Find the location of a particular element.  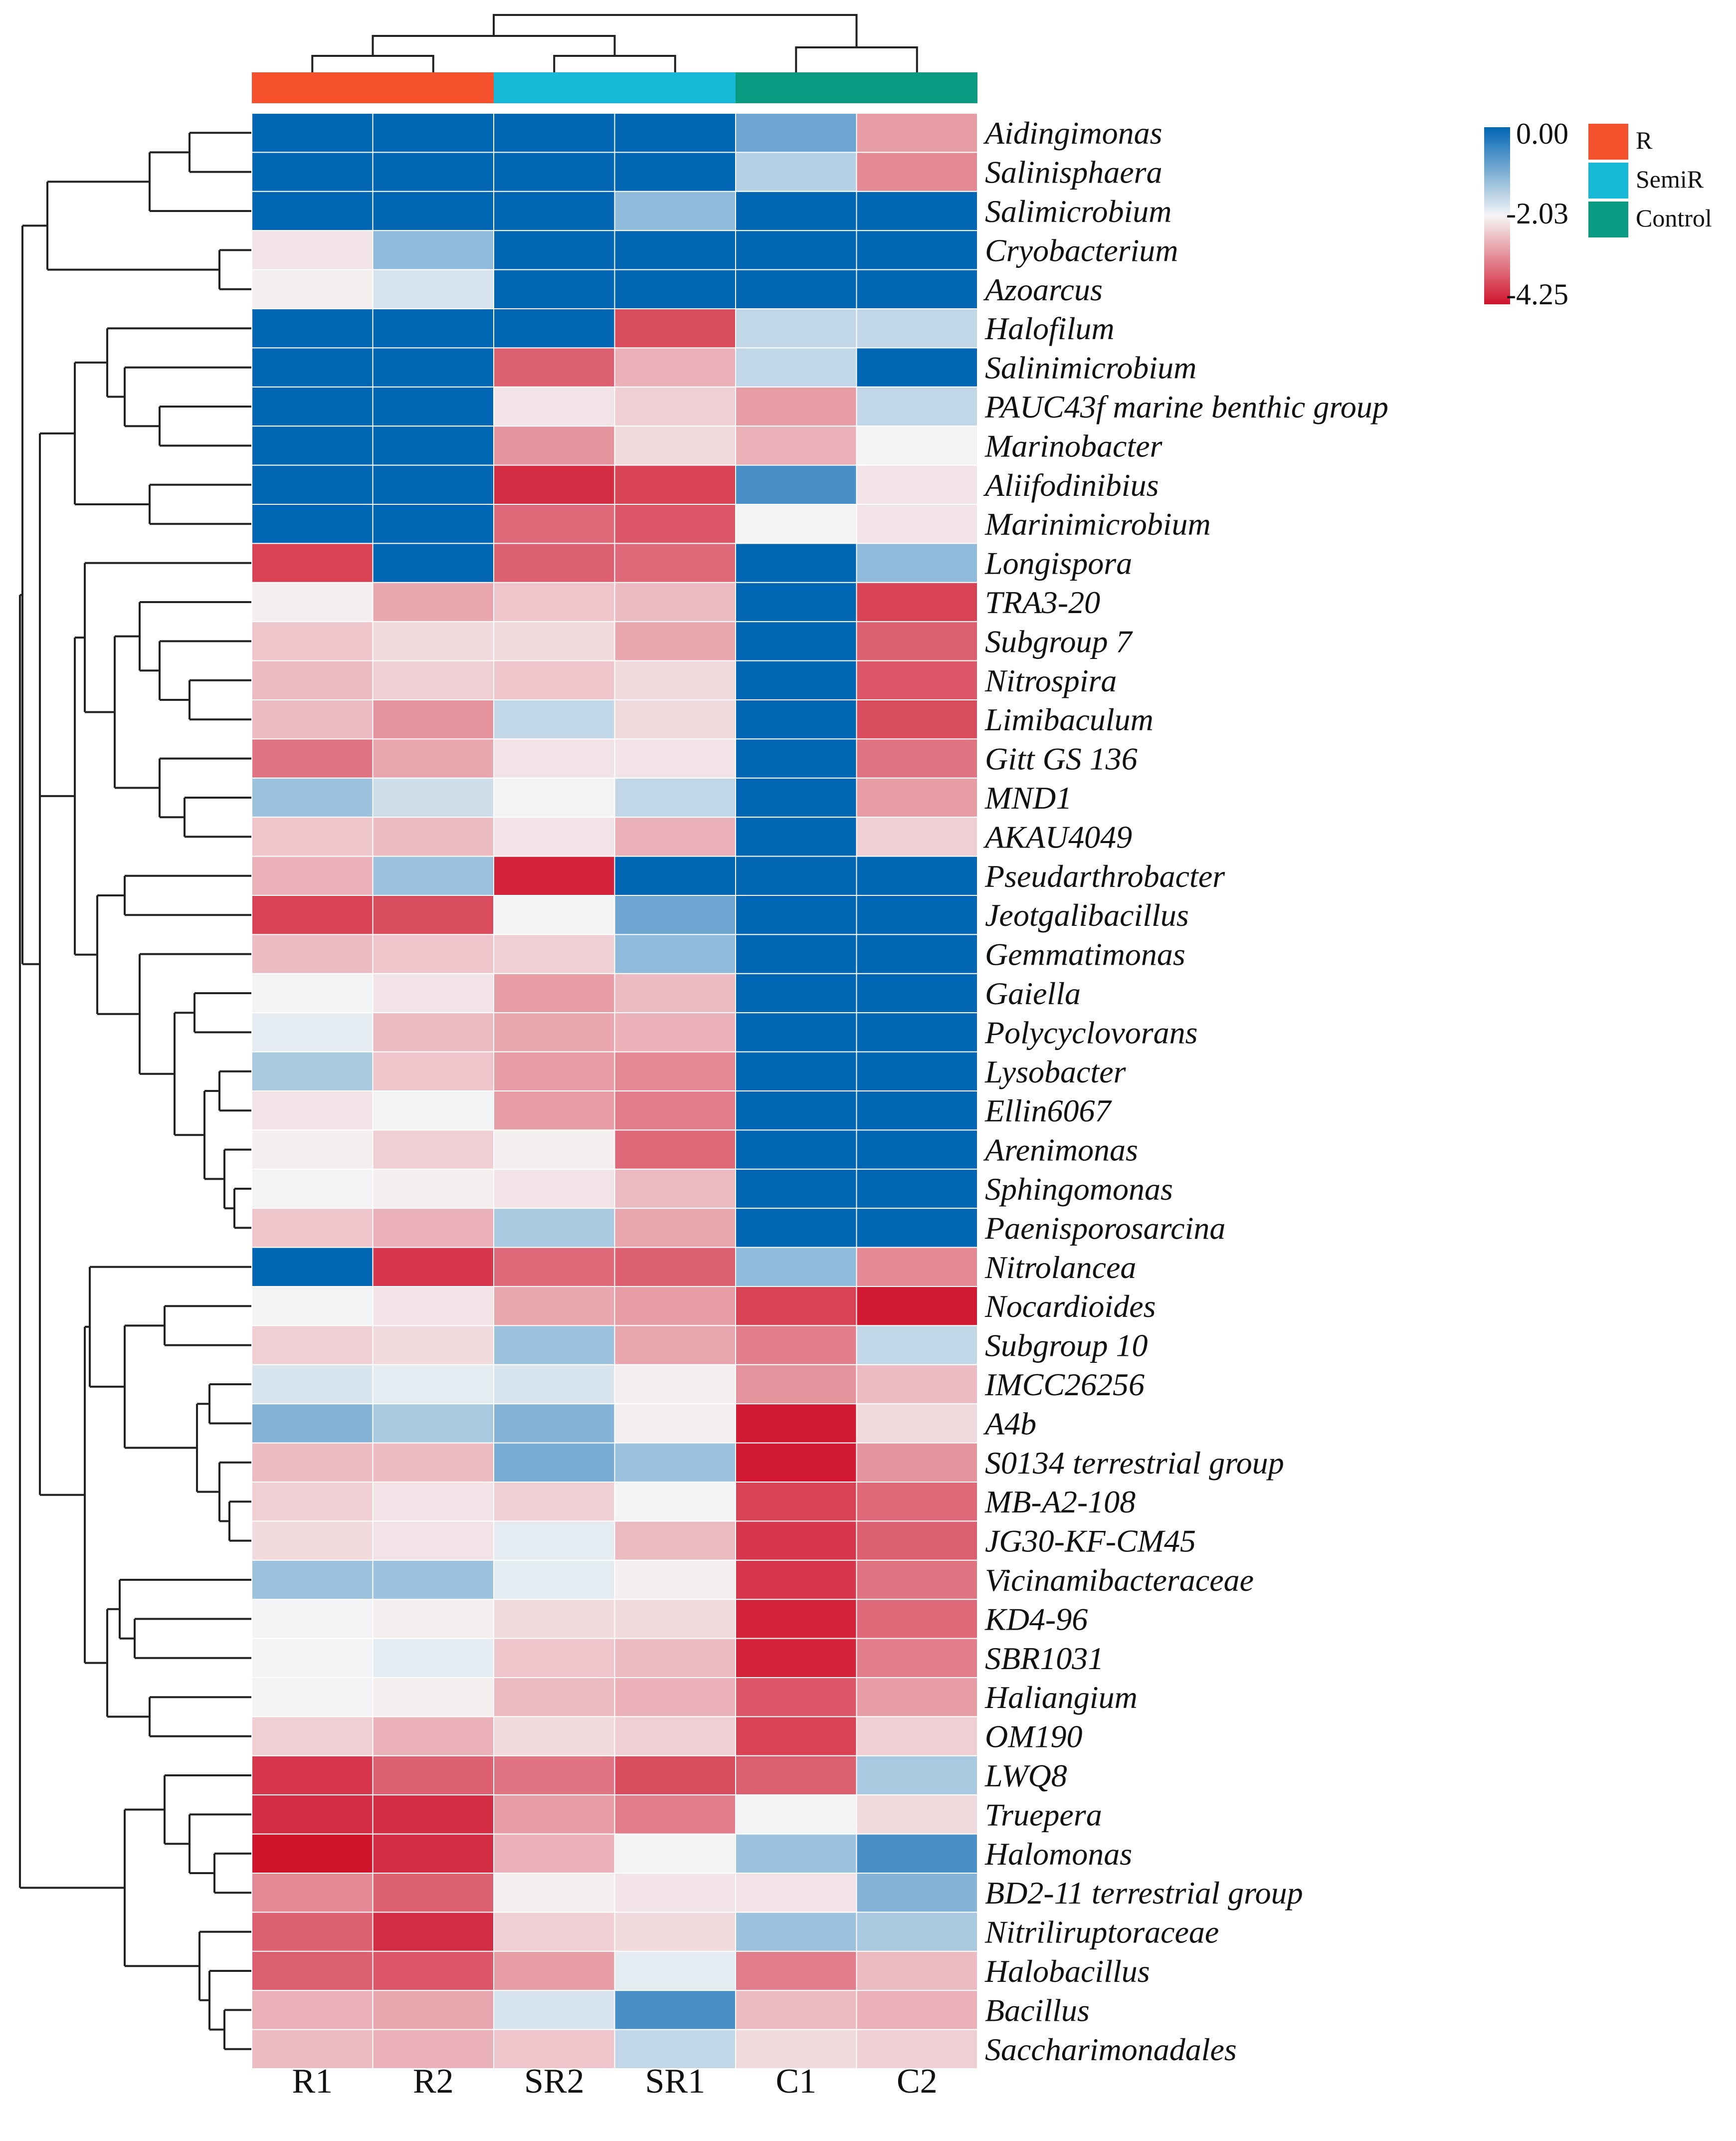

heatmap-cell-lysobacter-r1 is located at coordinates (312, 1071).